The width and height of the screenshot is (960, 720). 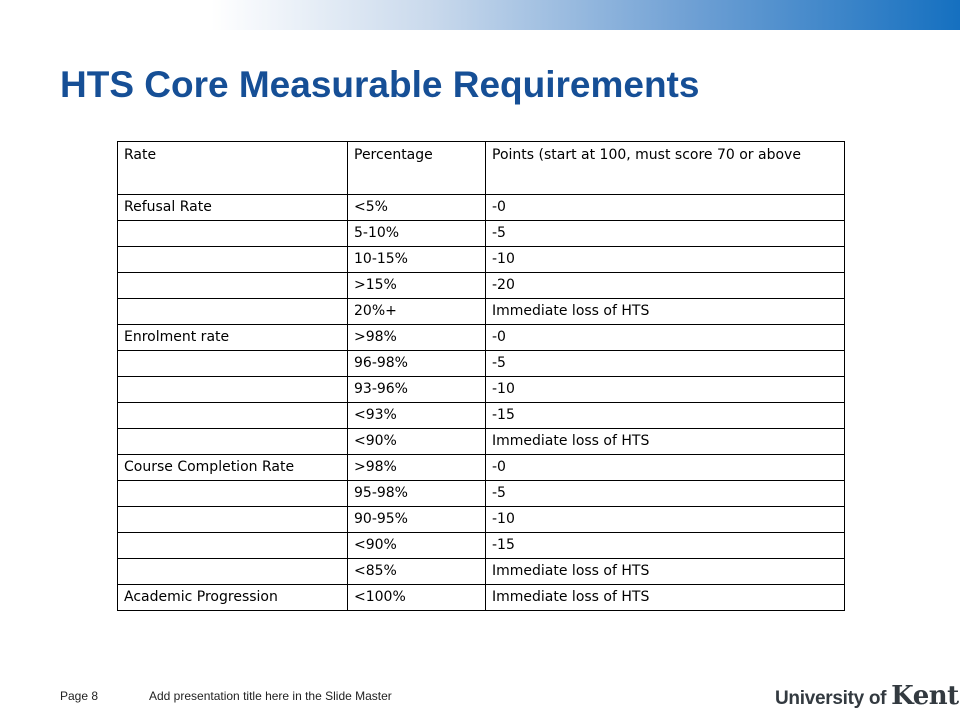 What do you see at coordinates (380, 84) in the screenshot?
I see `slide-title: HTS Core Measurable Requirements` at bounding box center [380, 84].